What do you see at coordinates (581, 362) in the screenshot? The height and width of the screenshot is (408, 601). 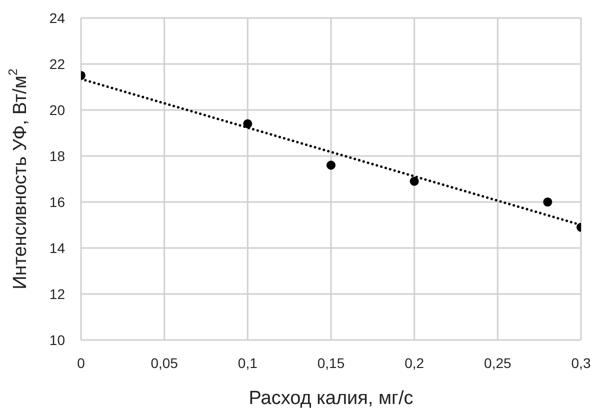 I see `x-tick-label: 0,3` at bounding box center [581, 362].